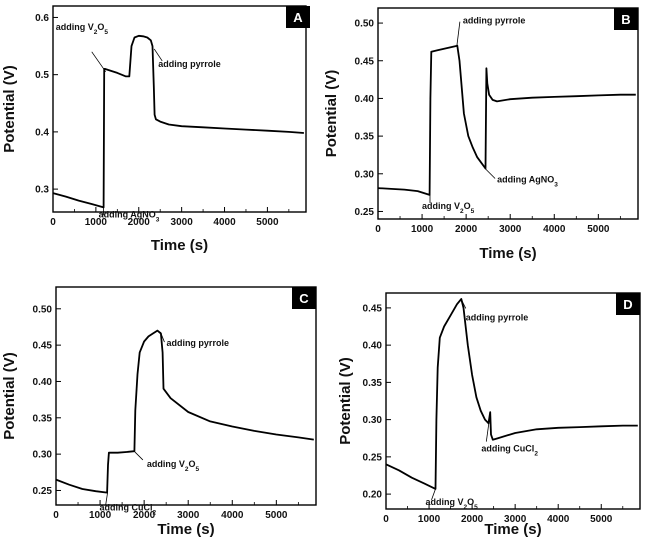 Image resolution: width=651 pixels, height=545 pixels. I want to click on x-tick-label-a: 4000, so click(224, 222).